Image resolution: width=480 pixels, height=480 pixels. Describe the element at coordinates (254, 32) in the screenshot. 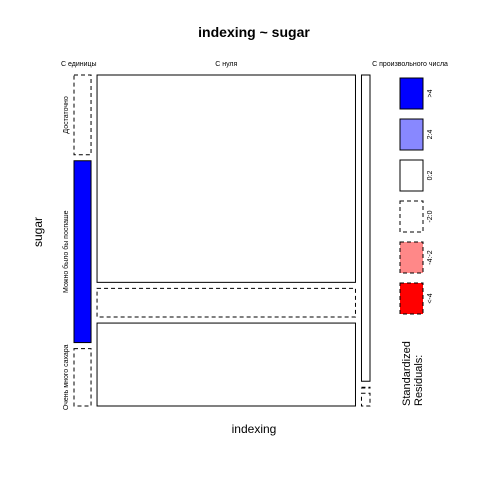

I see `chart-title: indexing ~ sugar` at that location.